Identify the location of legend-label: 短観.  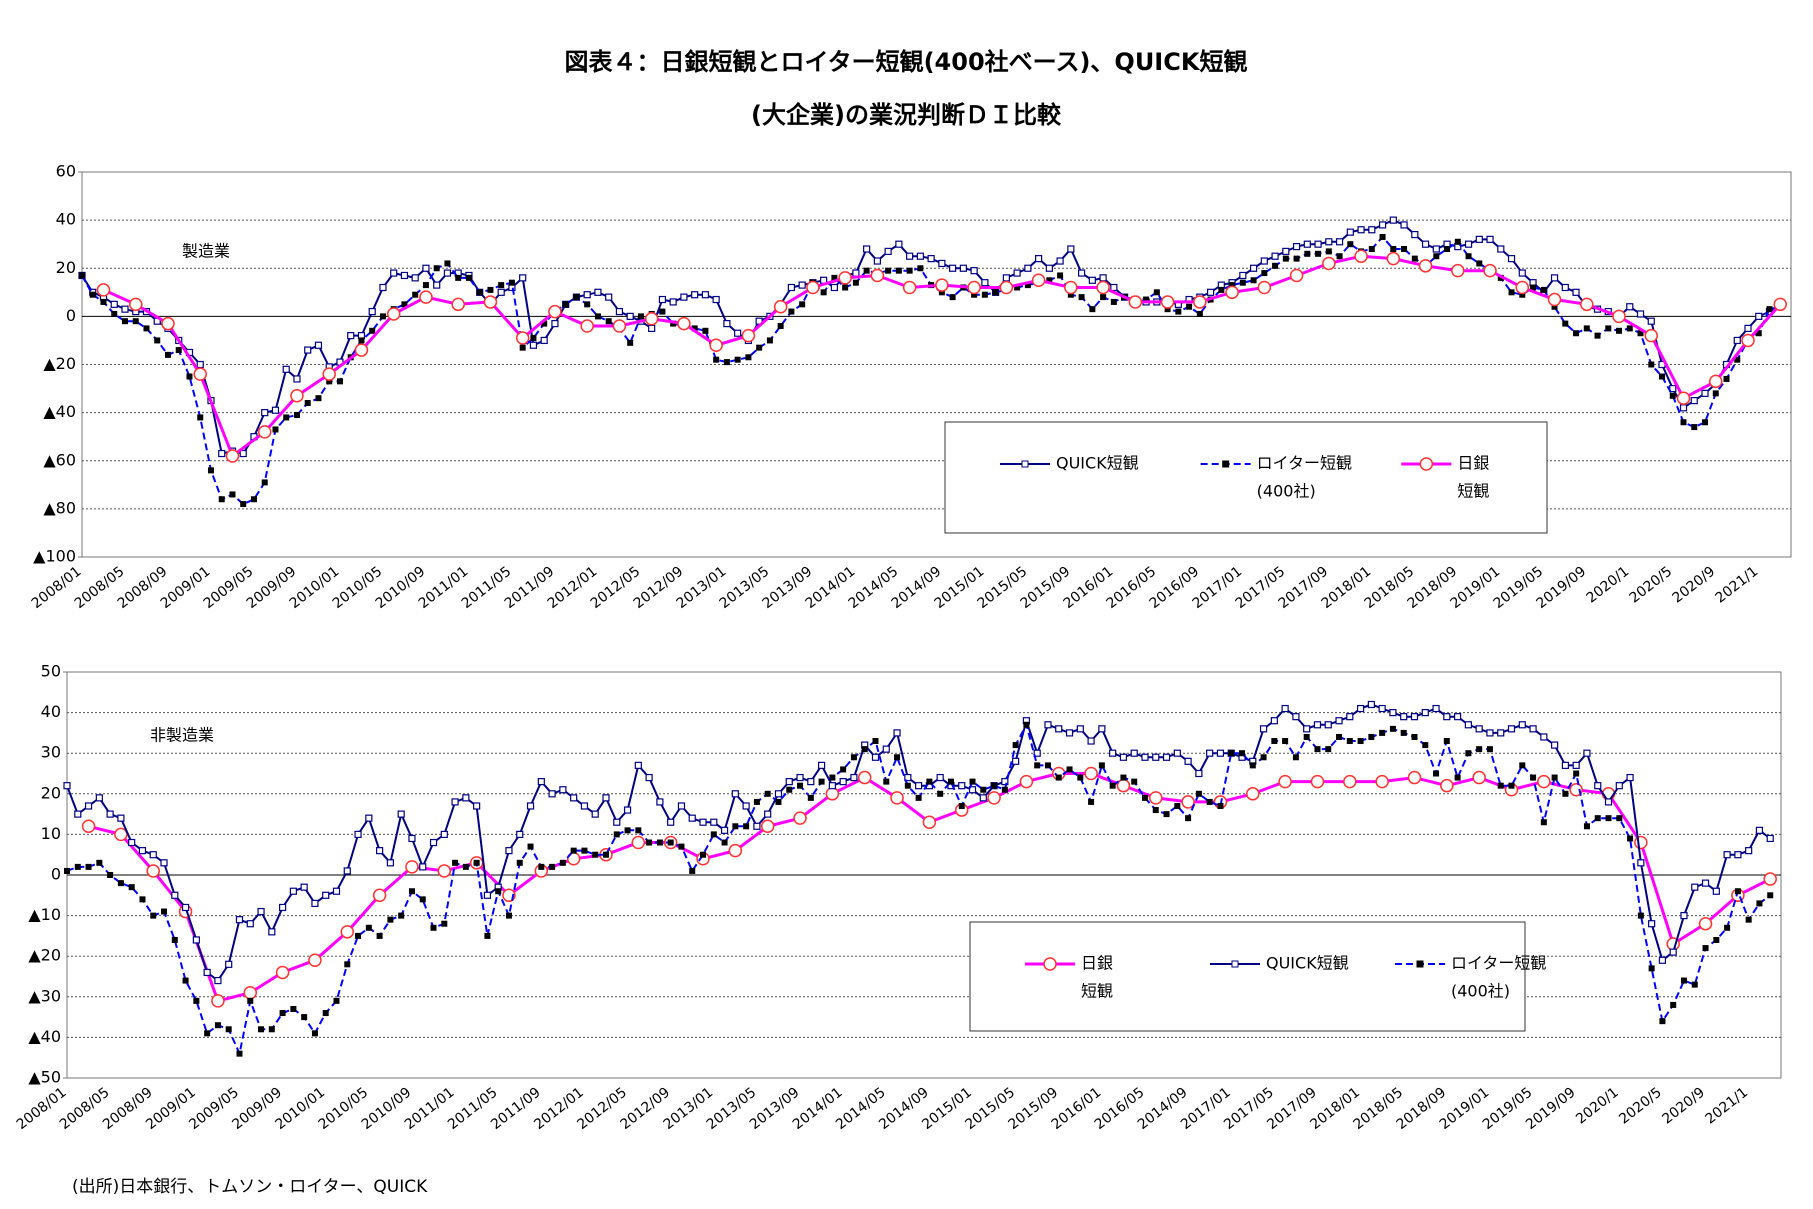
(1097, 991).